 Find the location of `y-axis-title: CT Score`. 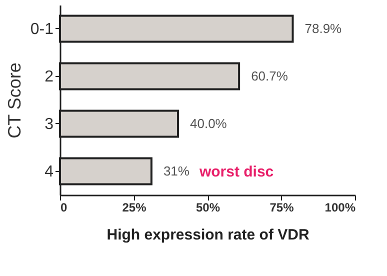

y-axis-title: CT Score is located at coordinates (14, 100).